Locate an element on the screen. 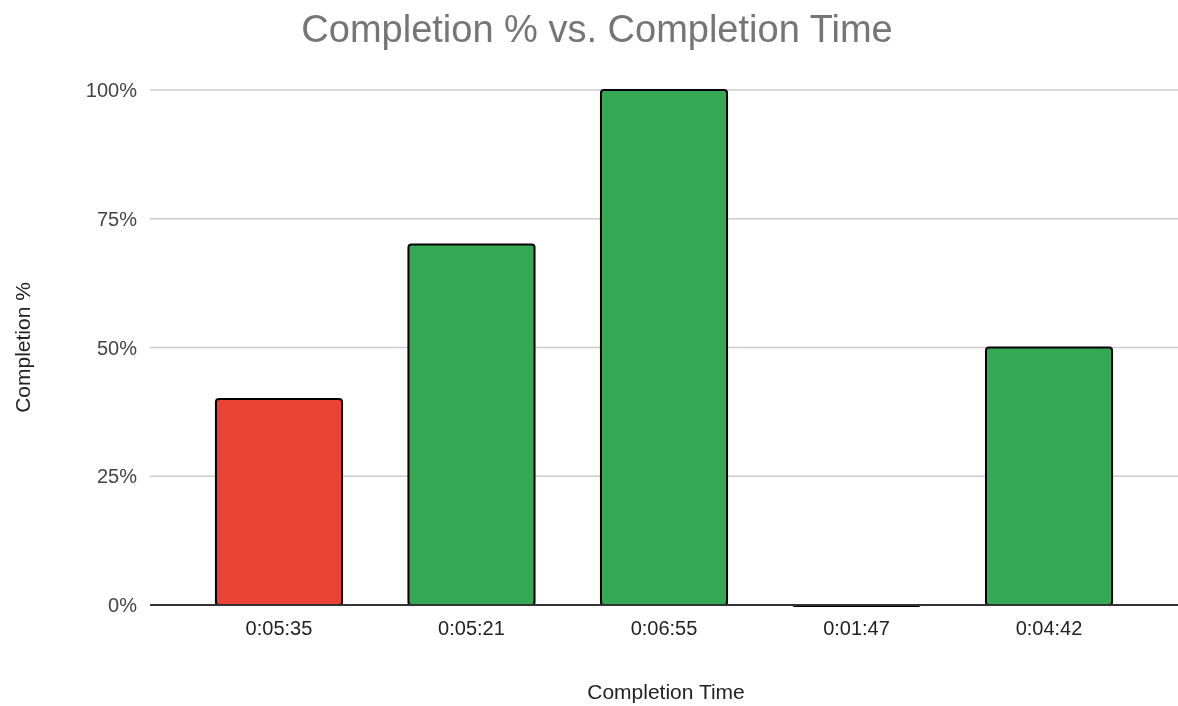  x-tick-label: 0:01:47 is located at coordinates (856, 628).